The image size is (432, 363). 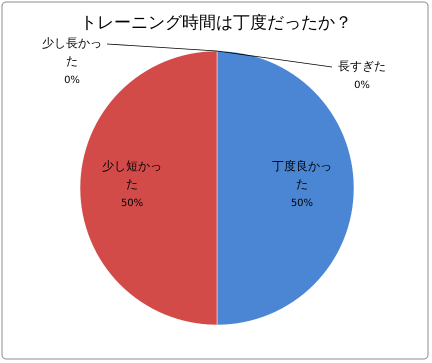 What do you see at coordinates (72, 52) in the screenshot?
I see `category-label: 少し長かった` at bounding box center [72, 52].